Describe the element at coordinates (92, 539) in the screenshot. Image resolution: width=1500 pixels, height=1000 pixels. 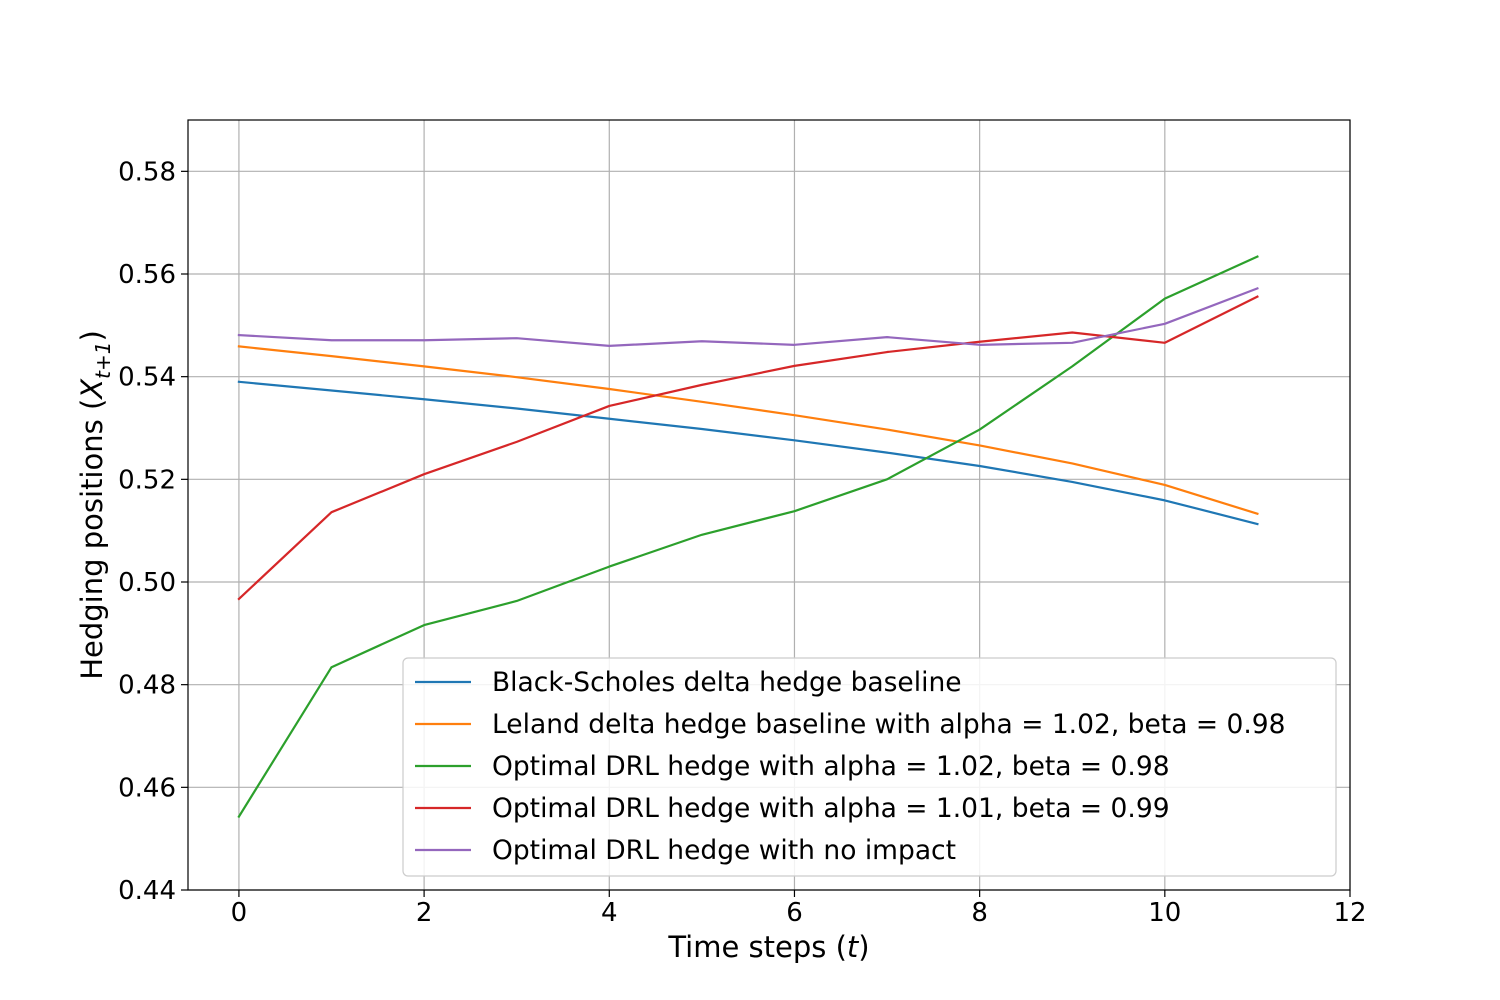
I see `y-axis-label-text: Hedging positions (` at that location.